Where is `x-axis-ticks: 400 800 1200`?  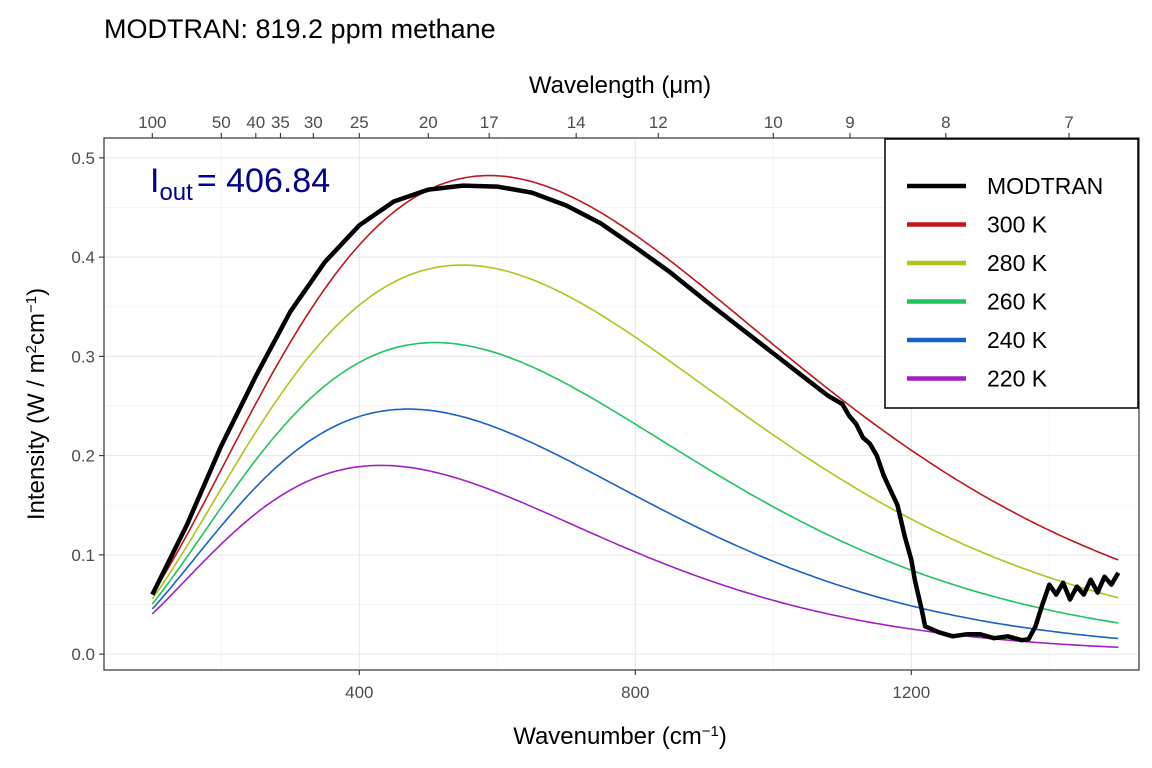
x-axis-ticks: 400 800 1200 is located at coordinates (637, 686).